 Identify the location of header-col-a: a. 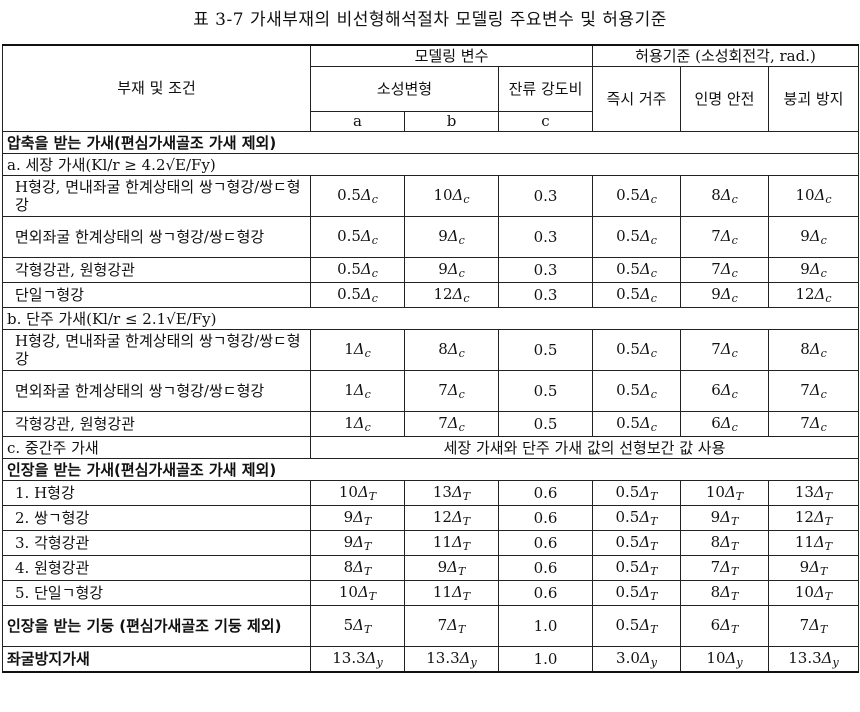
(357, 121).